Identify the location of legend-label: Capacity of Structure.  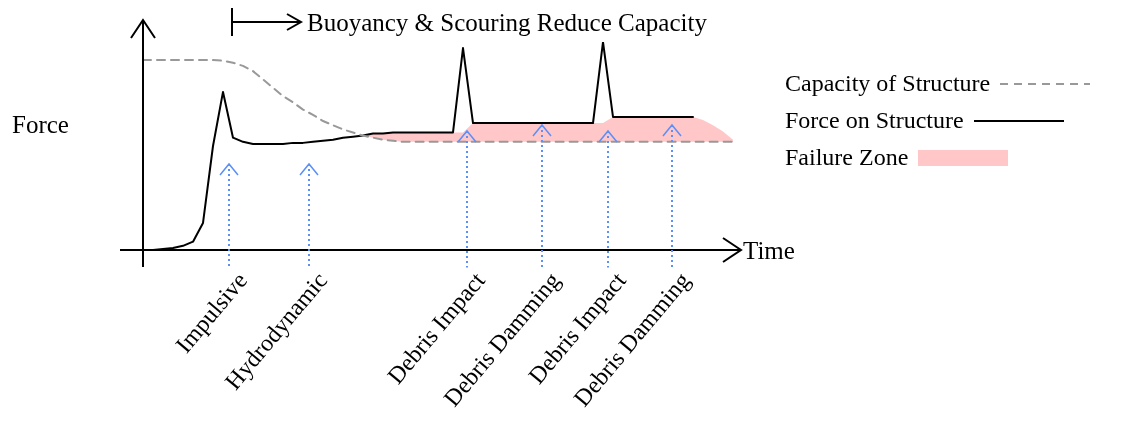
(888, 83).